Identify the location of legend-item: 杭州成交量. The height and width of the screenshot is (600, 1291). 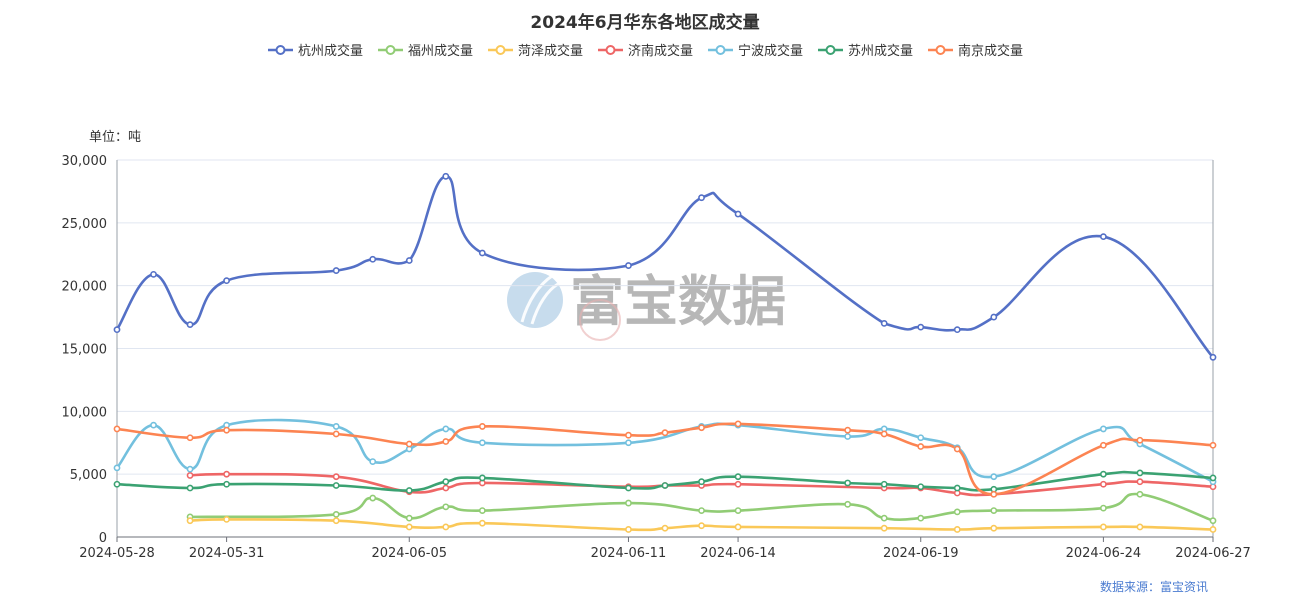
(315, 51).